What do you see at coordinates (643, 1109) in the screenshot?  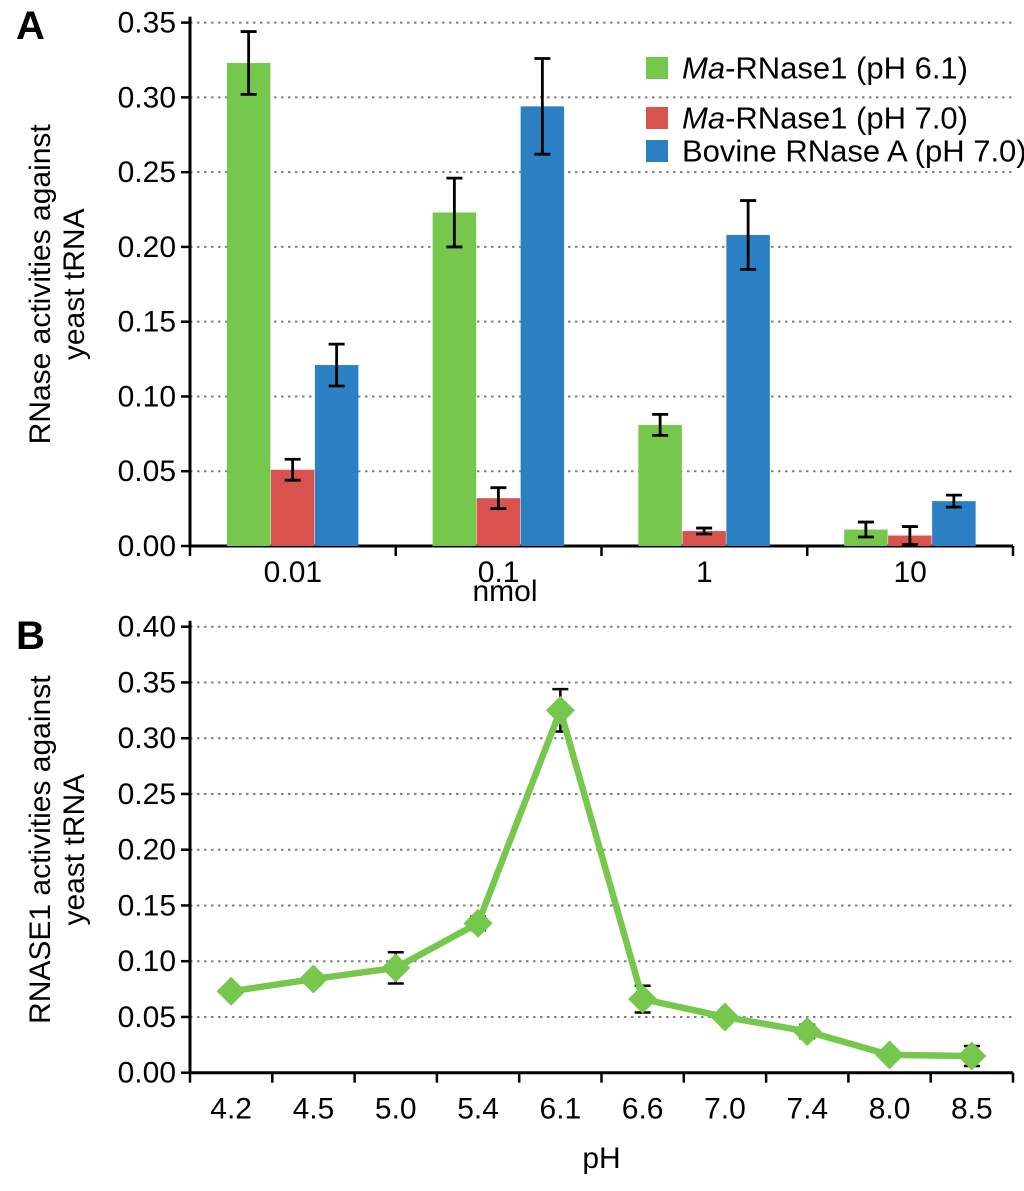 I see `x-tick-label: 6.6` at bounding box center [643, 1109].